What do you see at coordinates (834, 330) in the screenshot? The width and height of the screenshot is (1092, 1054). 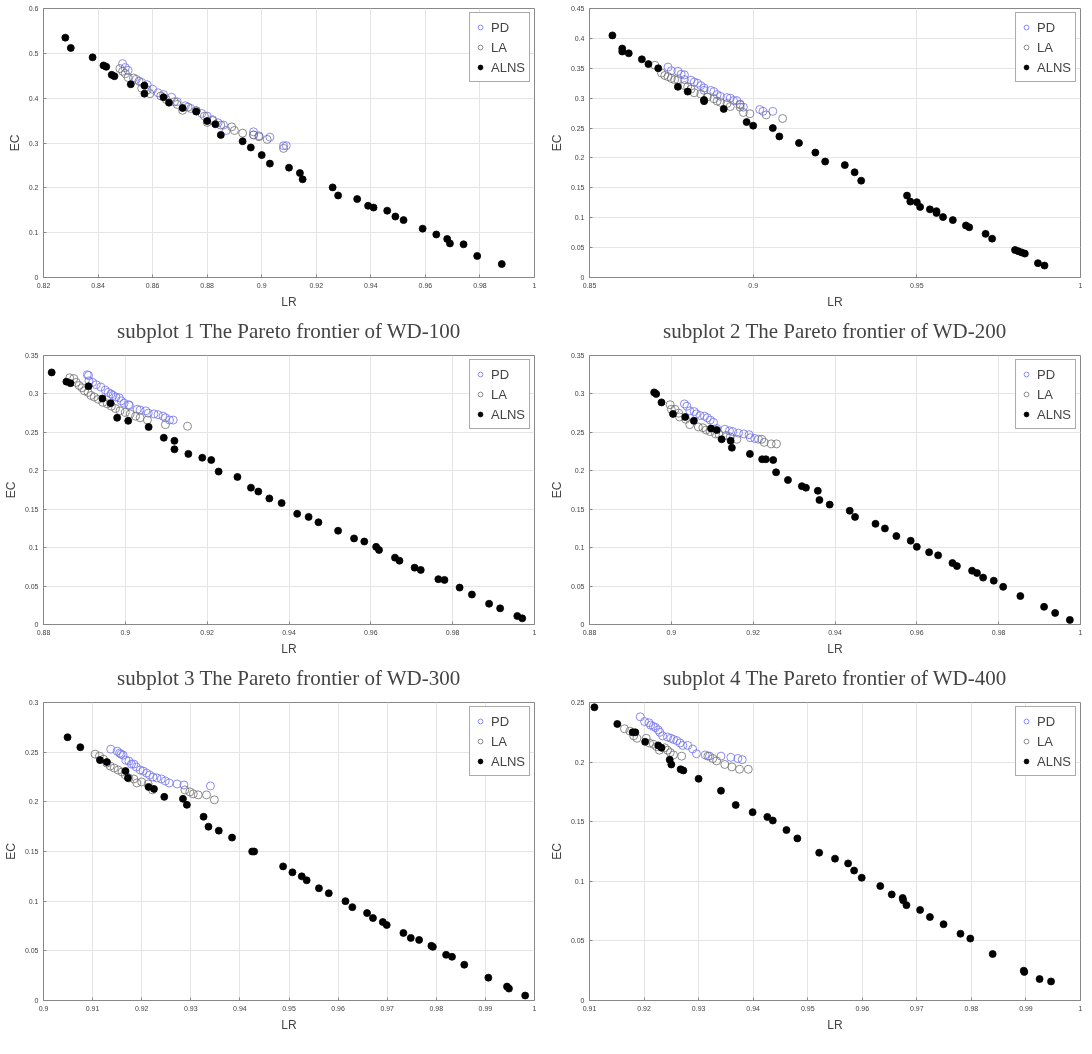 I see `text: subplot 2 The Pareto frontier of WD-200` at bounding box center [834, 330].